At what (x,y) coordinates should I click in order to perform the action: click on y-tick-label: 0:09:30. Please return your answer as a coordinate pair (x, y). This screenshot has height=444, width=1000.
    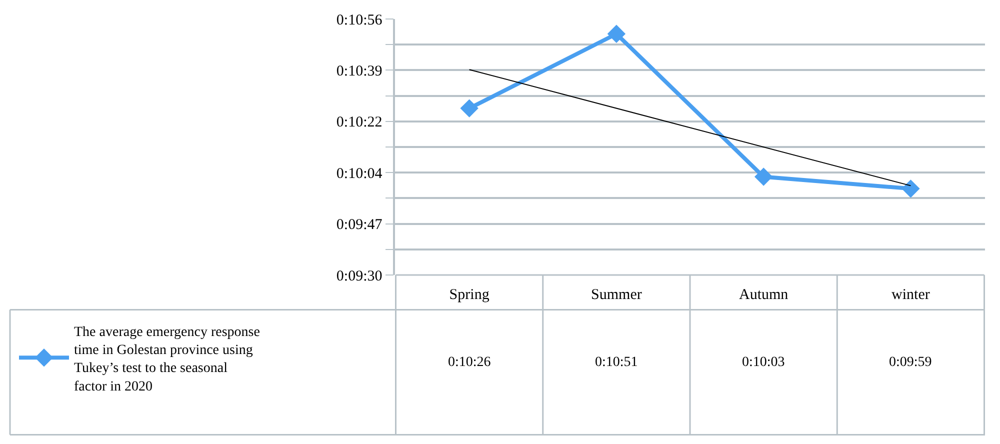
    Looking at the image, I should click on (359, 276).